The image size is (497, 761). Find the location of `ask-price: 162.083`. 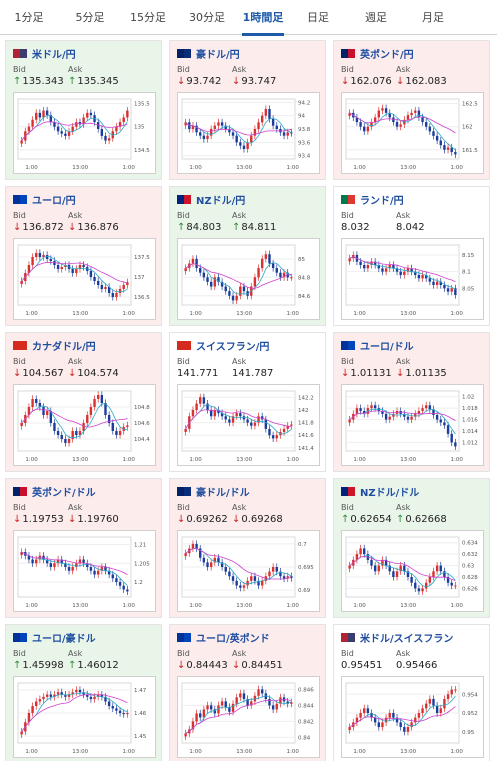

ask-price: 162.083 is located at coordinates (426, 81).